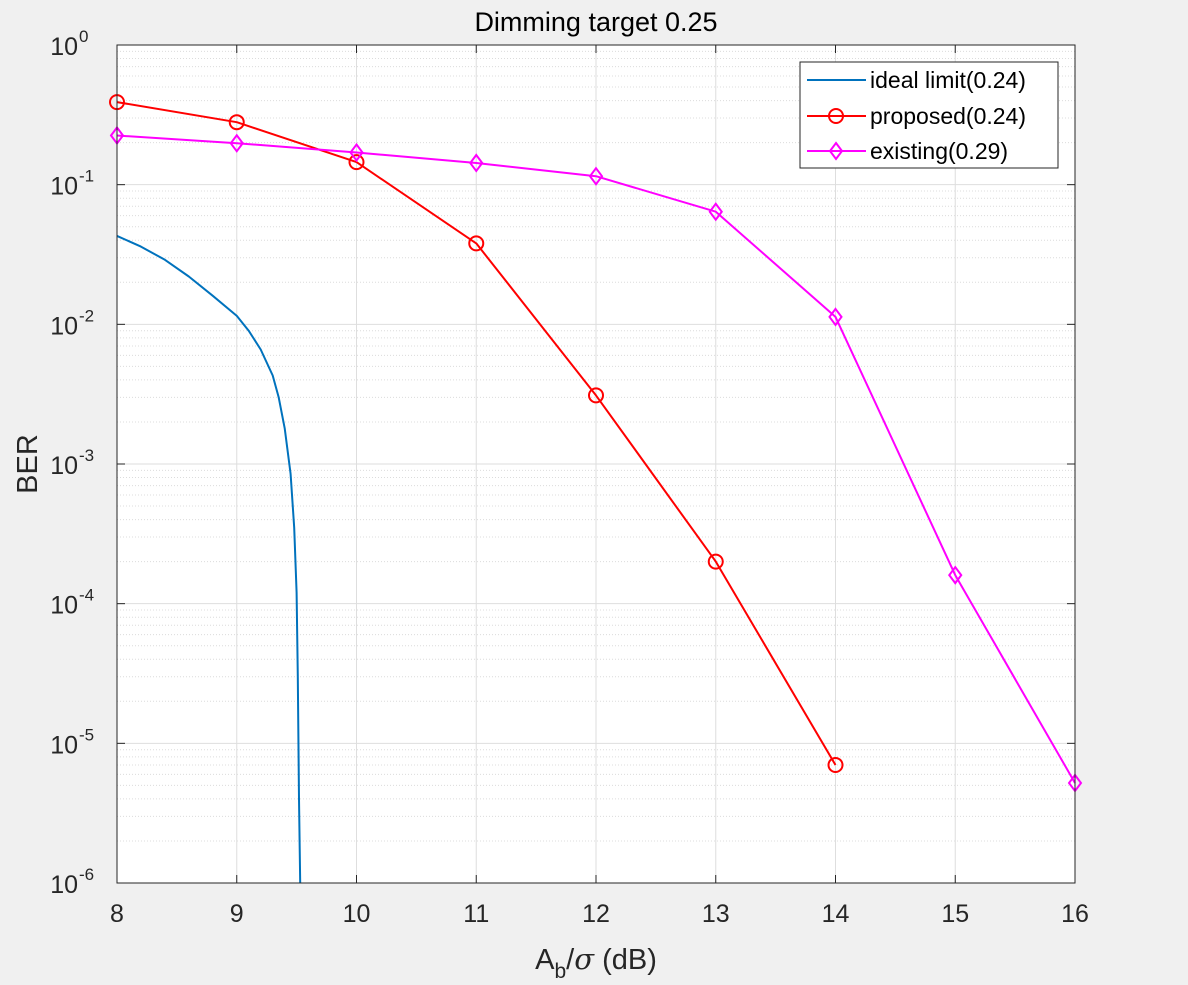 This screenshot has height=985, width=1188. What do you see at coordinates (596, 914) in the screenshot?
I see `x-tick-label: 12` at bounding box center [596, 914].